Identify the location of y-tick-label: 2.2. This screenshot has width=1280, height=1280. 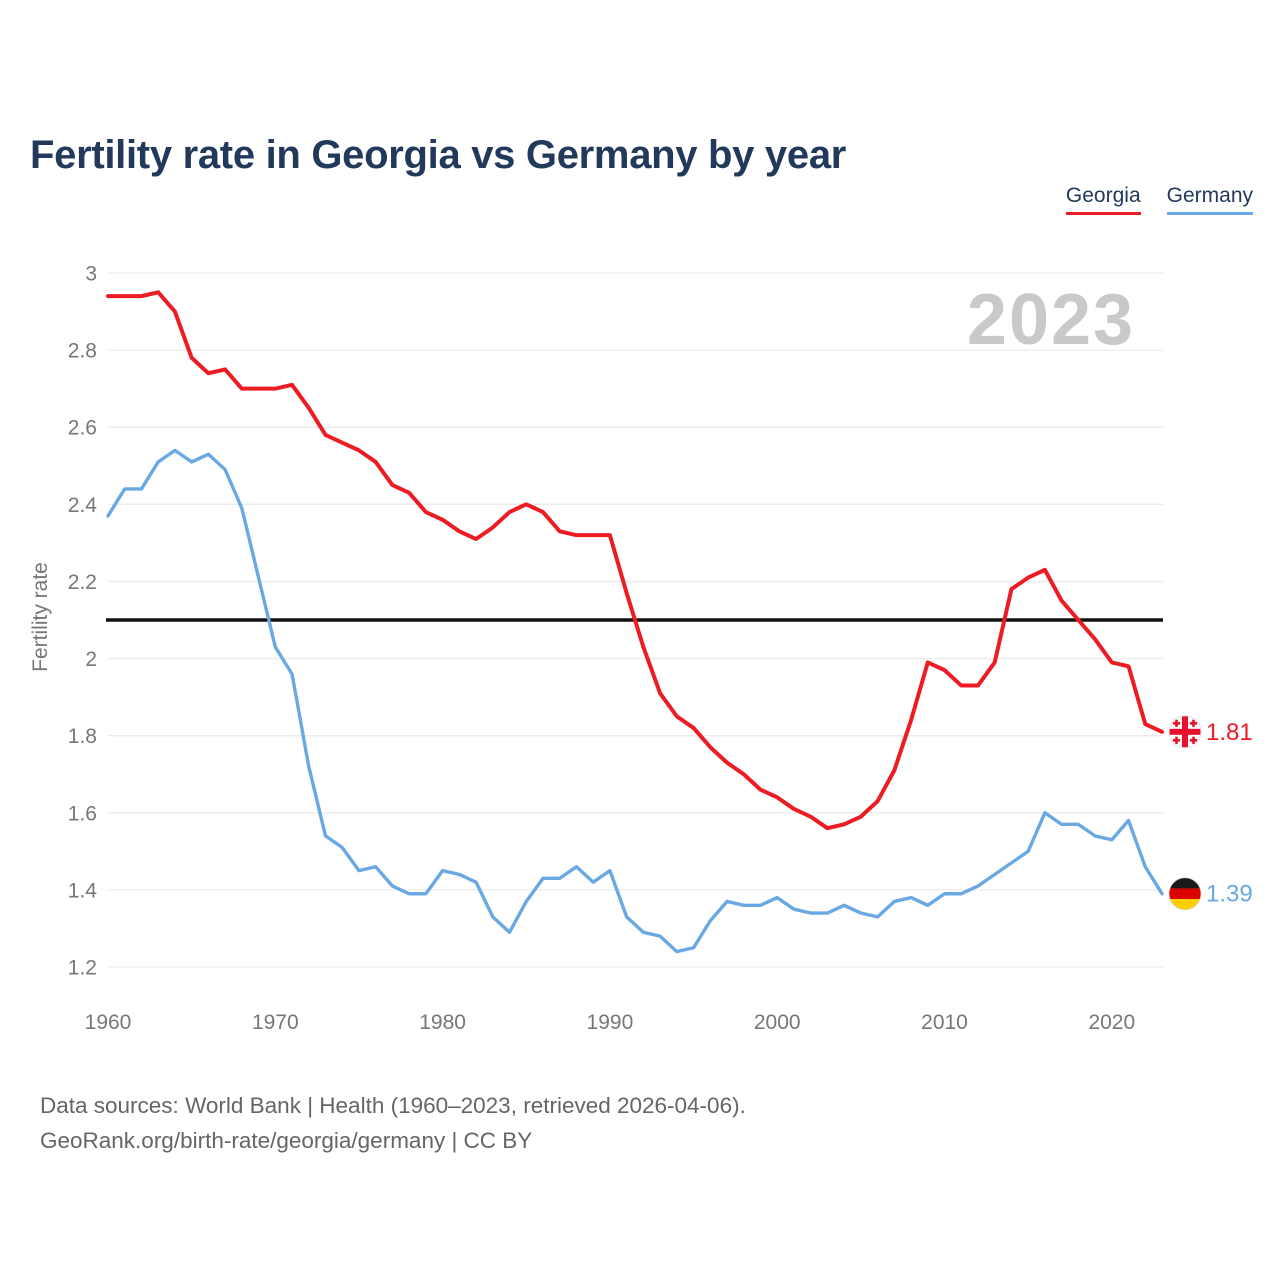
(82, 582).